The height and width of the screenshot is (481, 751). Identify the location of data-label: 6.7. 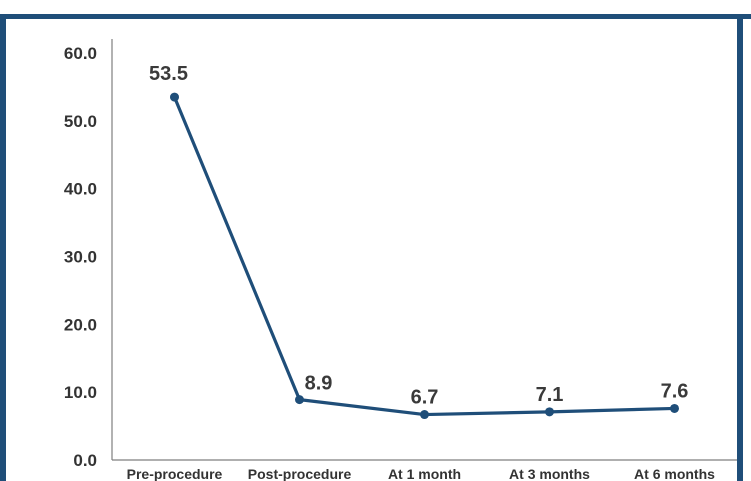
(425, 398).